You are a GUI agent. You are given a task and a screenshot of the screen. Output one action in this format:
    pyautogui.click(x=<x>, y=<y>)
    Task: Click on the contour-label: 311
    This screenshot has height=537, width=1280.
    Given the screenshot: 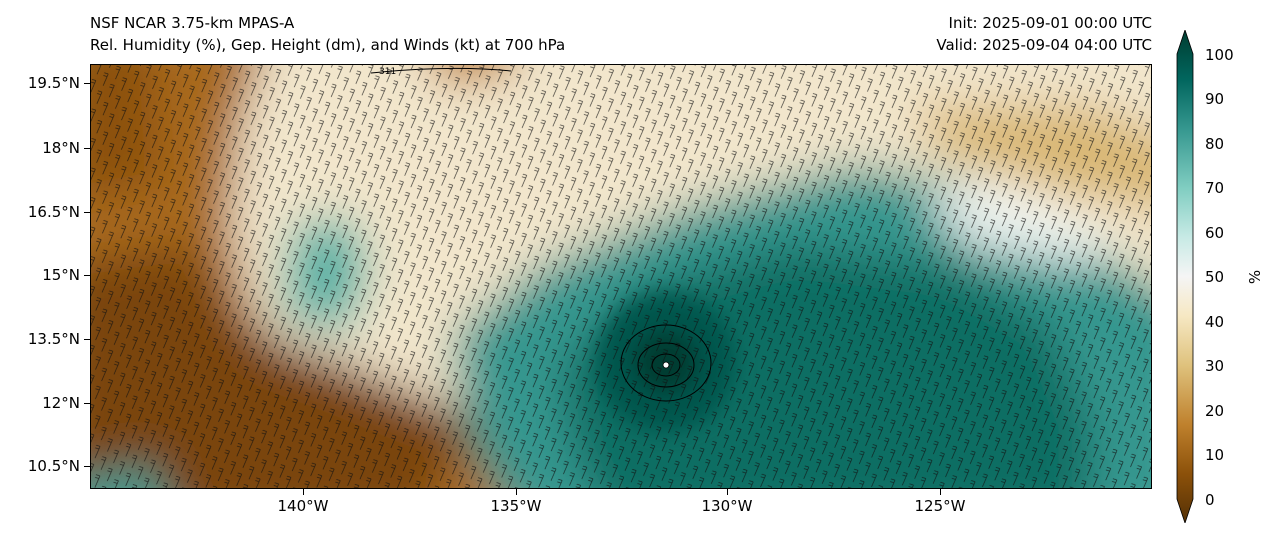 What is the action you would take?
    pyautogui.click(x=387, y=72)
    